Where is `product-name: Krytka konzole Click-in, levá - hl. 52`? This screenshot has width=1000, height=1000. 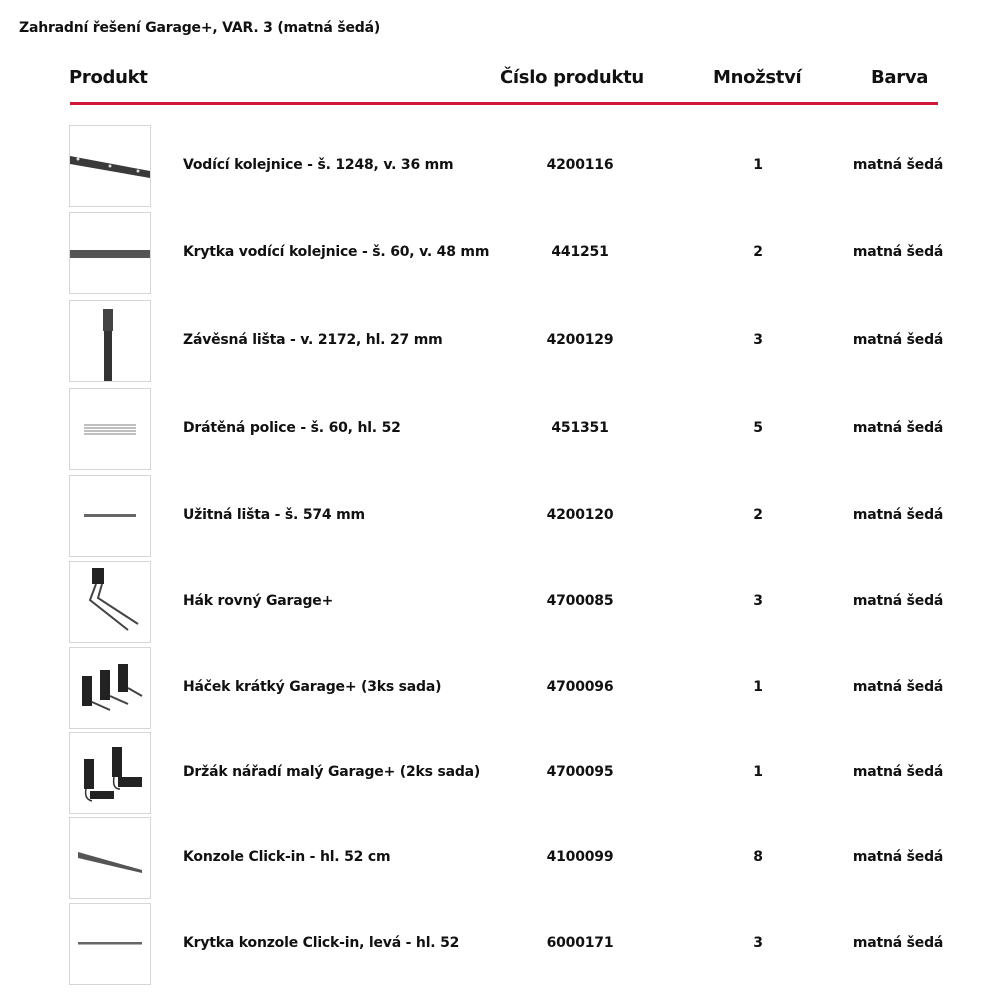
product-name: Krytka konzole Click-in, levá - hl. 52 is located at coordinates (321, 943).